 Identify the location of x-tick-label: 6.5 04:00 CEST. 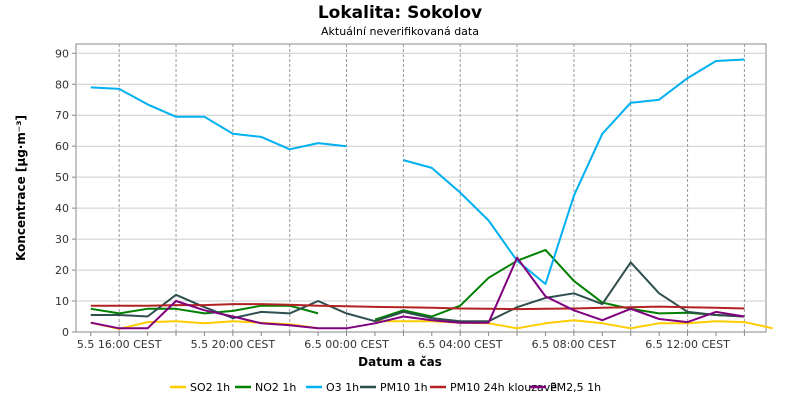
(460, 344).